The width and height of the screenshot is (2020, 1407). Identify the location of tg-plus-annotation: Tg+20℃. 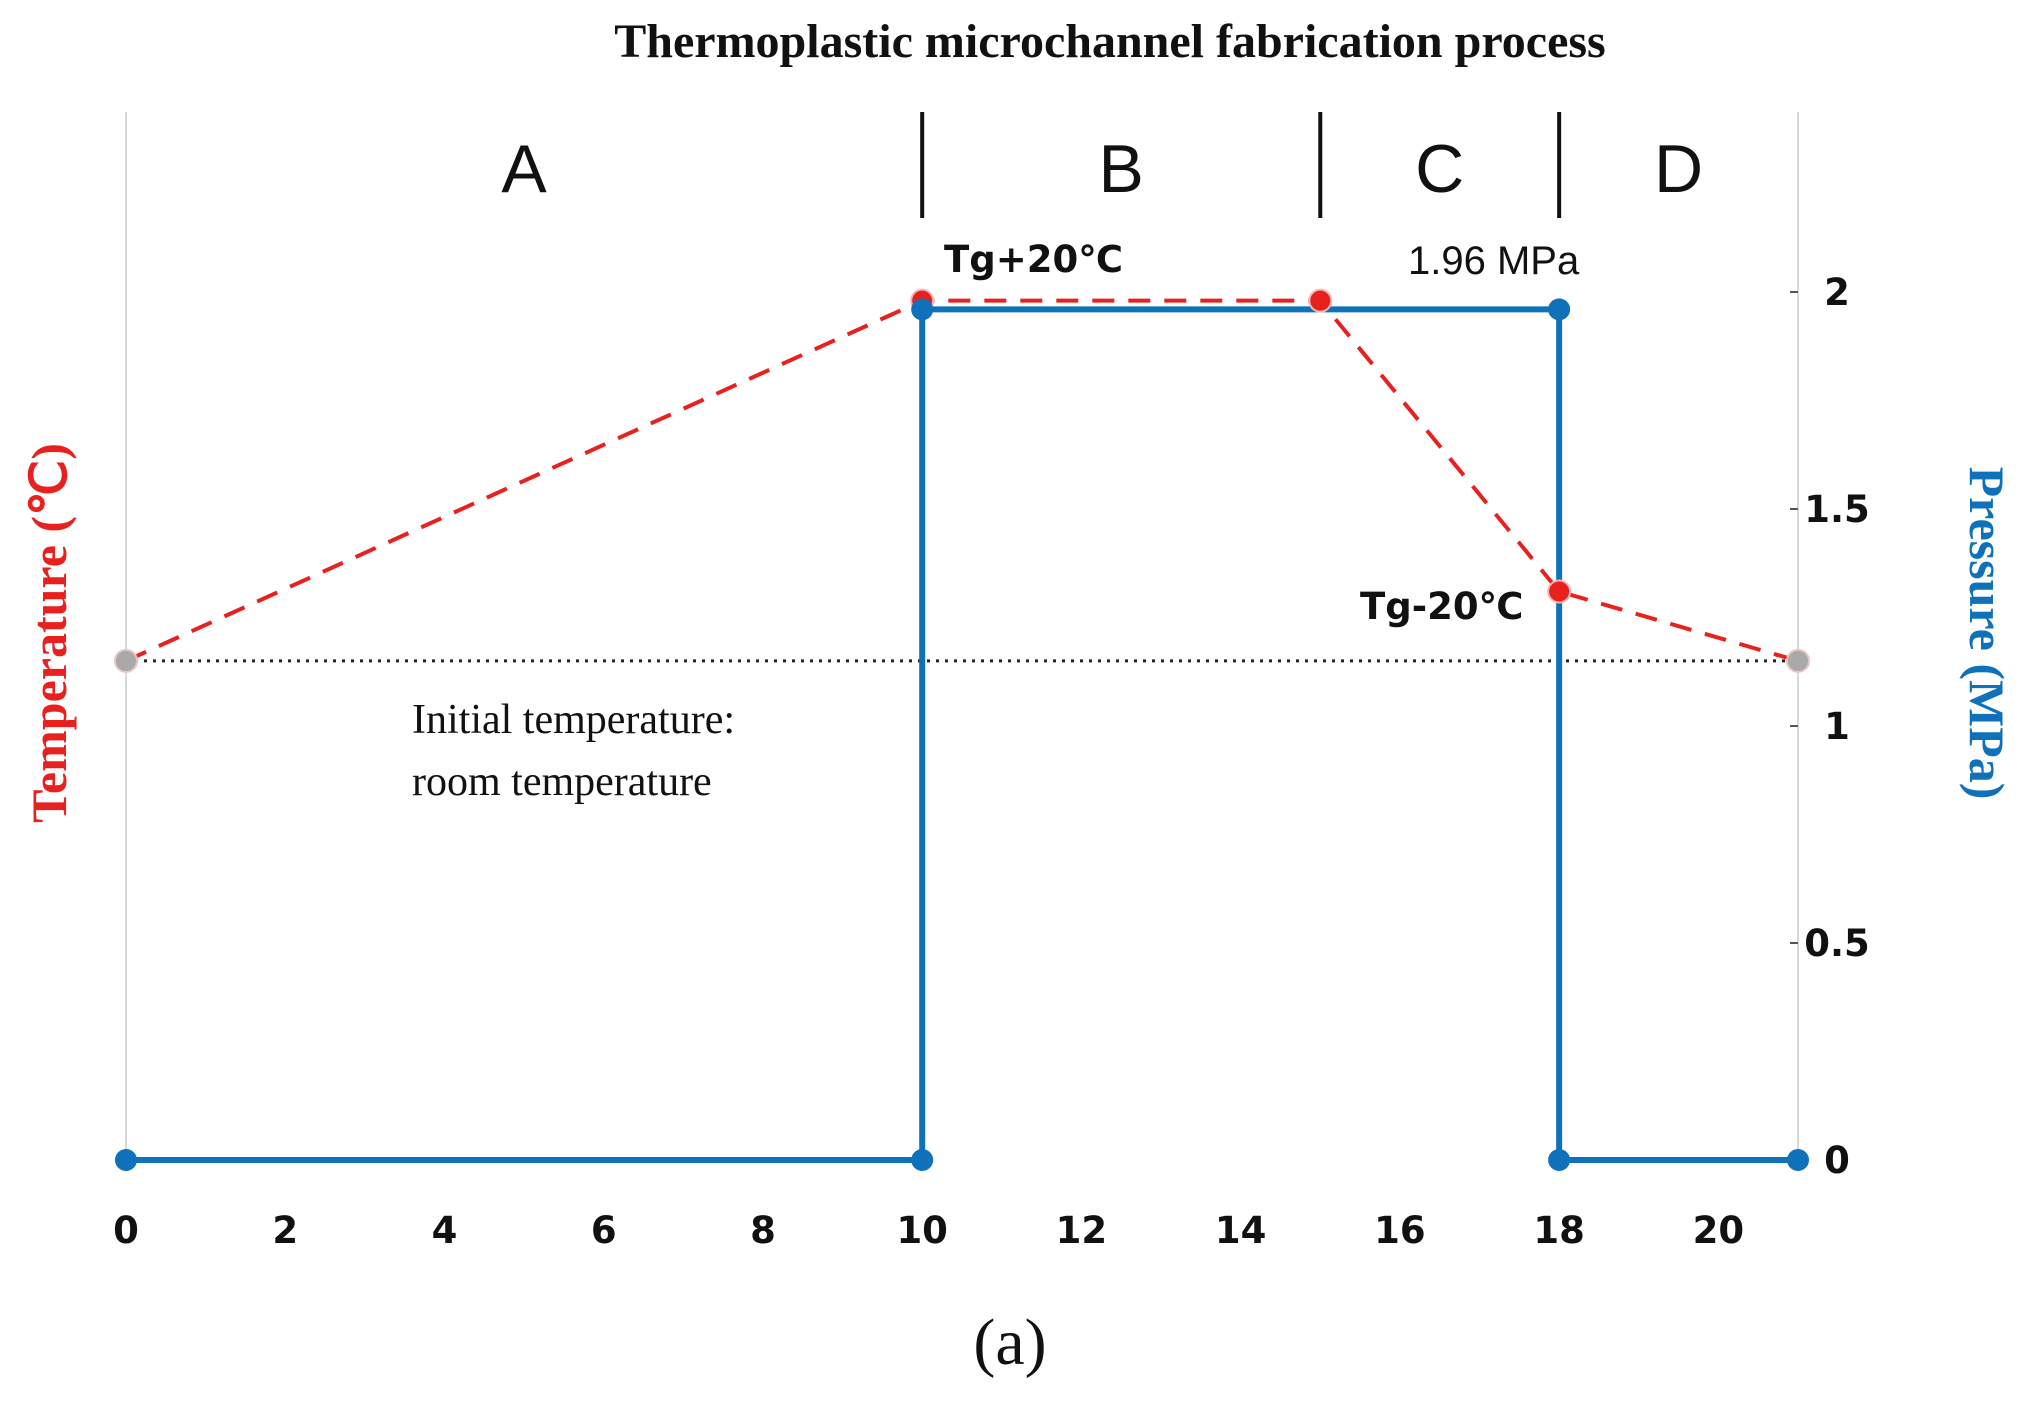
(1033, 259).